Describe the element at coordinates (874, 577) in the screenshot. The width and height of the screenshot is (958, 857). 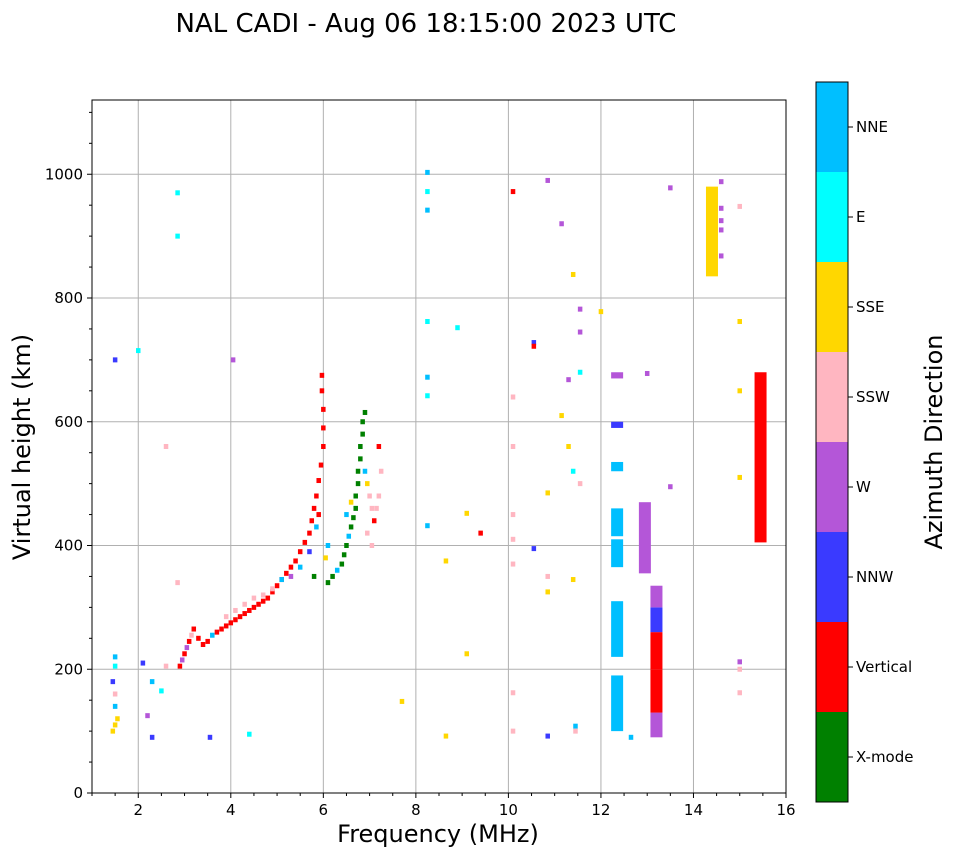
I see `colorbar-tick-label: NNW` at that location.